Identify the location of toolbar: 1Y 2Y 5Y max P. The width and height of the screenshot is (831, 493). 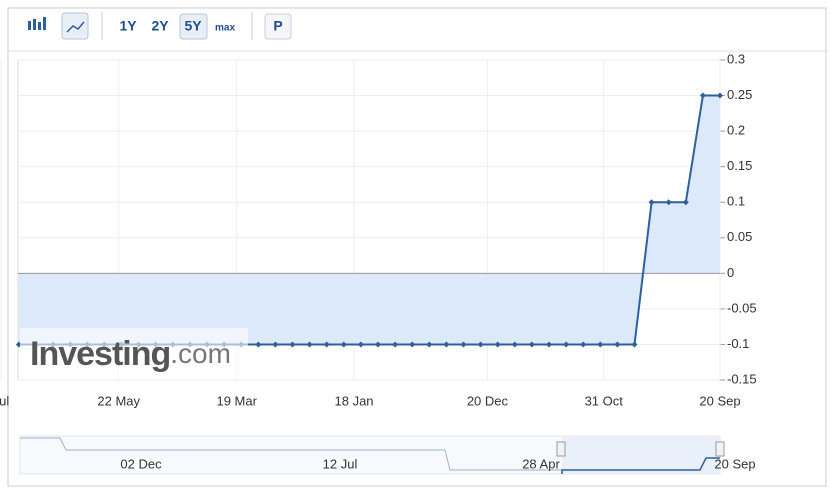
(160, 26).